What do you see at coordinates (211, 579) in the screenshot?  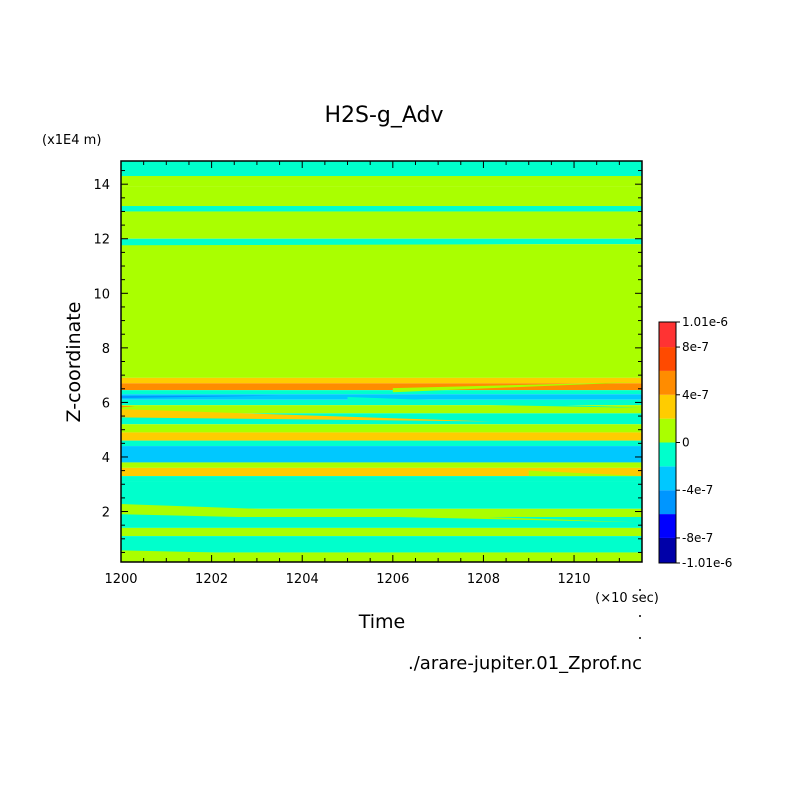 I see `x-tick-label: 1202` at bounding box center [211, 579].